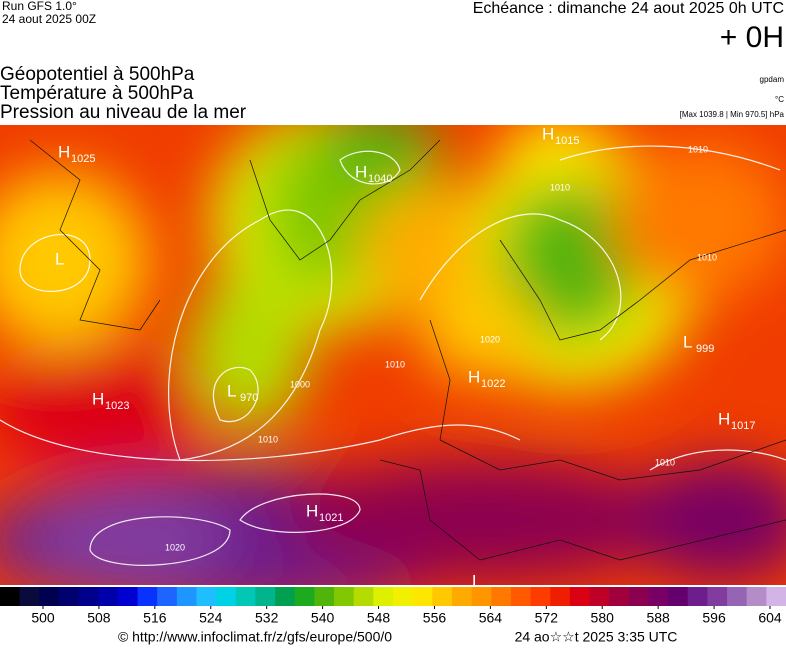  Describe the element at coordinates (117, 406) in the screenshot. I see `center-value: 1023` at that location.